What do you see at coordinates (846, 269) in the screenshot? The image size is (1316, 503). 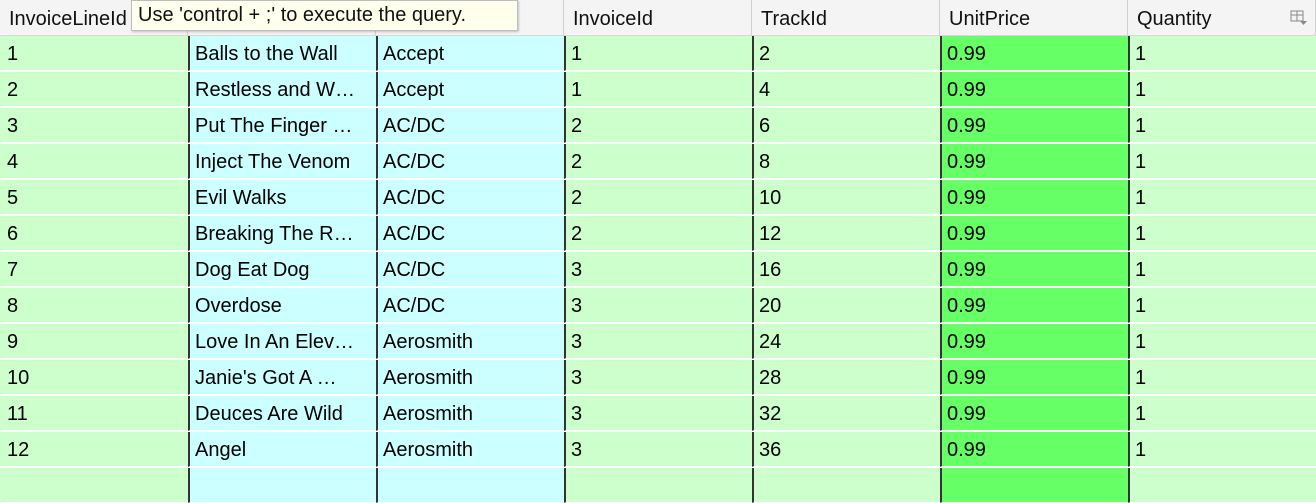 I see `cell: 16` at bounding box center [846, 269].